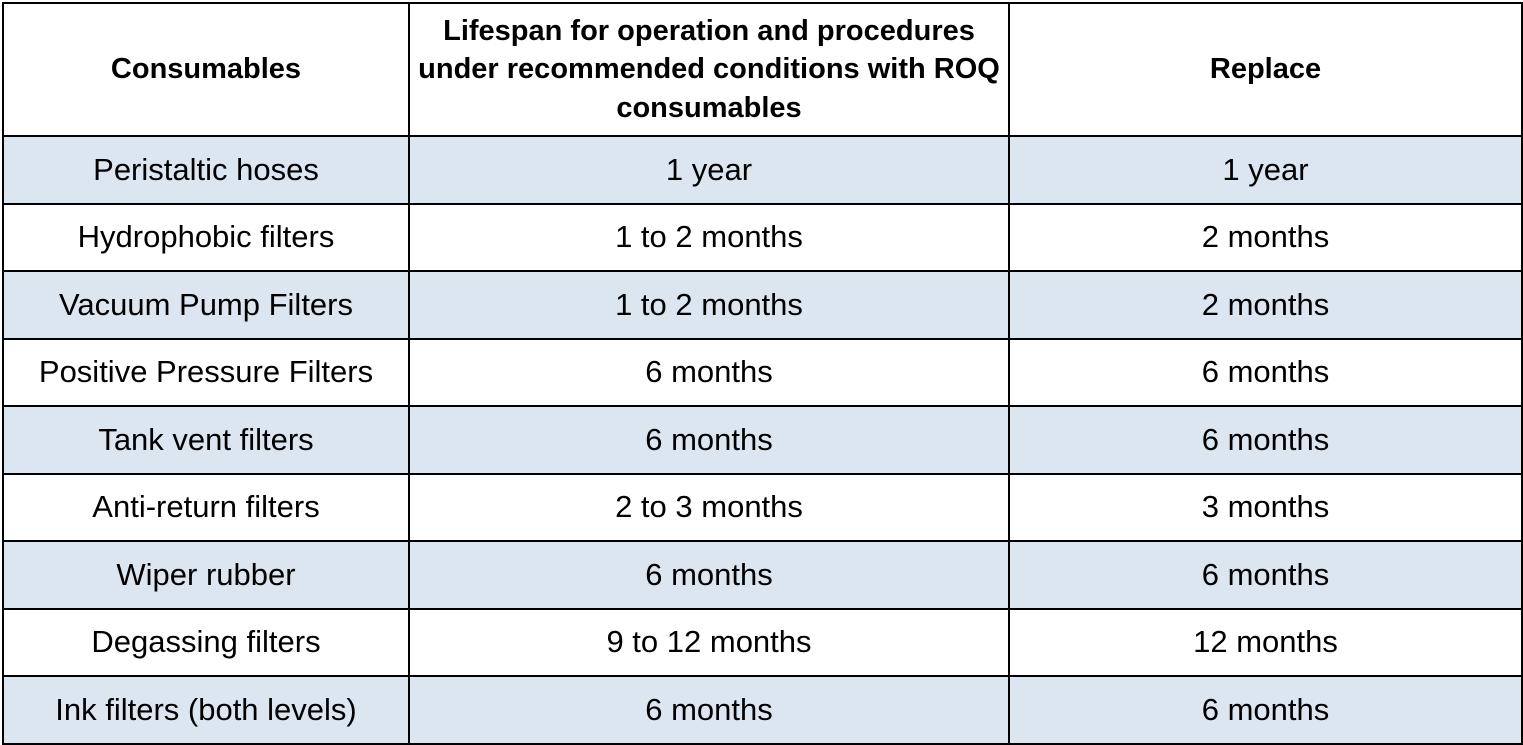 Image resolution: width=1523 pixels, height=745 pixels. I want to click on table-row: Tank vent filters 6 months 6 months, so click(762, 440).